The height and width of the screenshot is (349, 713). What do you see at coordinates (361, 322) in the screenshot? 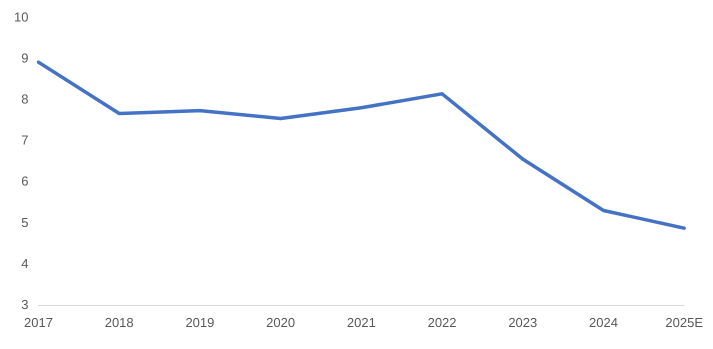
I see `x-tick-label: 2021` at bounding box center [361, 322].